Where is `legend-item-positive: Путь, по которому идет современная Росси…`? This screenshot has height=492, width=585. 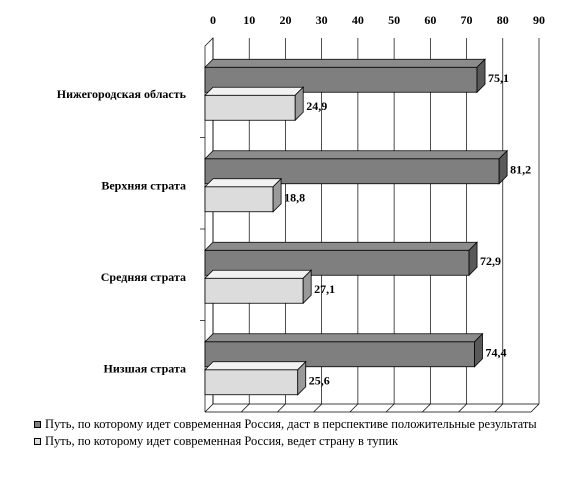 legend-item-positive: Путь, по которому идет современная Росси… is located at coordinates (304, 424).